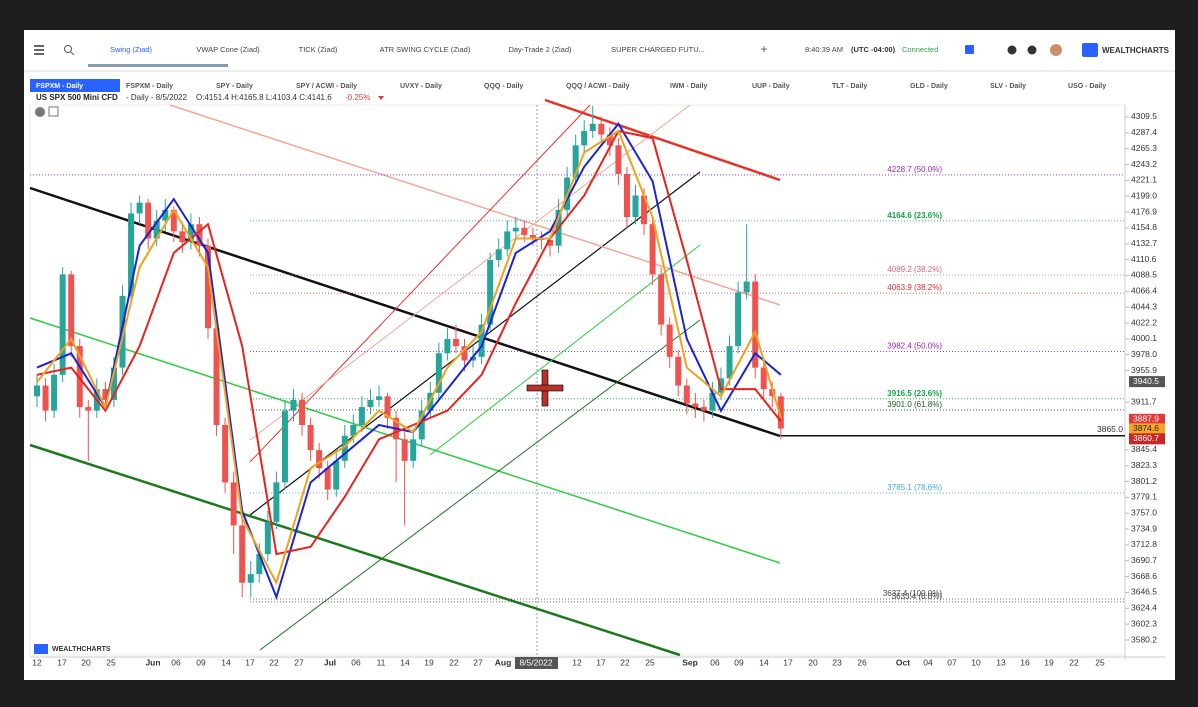 This screenshot has width=1198, height=707. Describe the element at coordinates (598, 86) in the screenshot. I see `symbol-tab: QQQ / ACWI - Daily` at that location.